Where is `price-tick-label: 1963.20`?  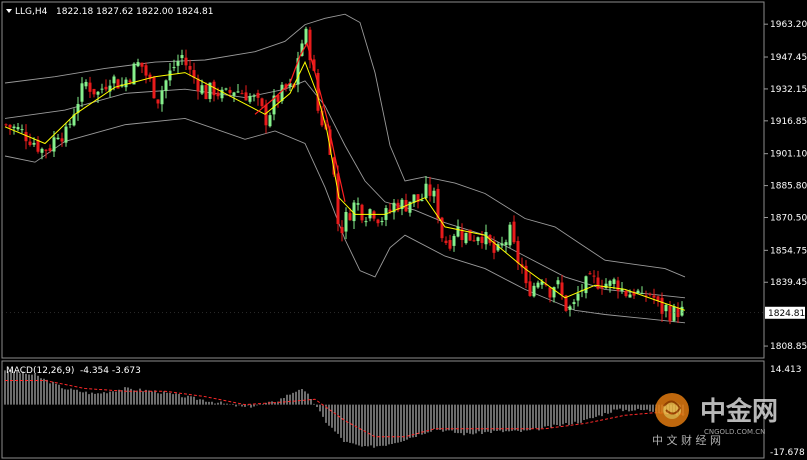
price-tick-label: 1963.20 is located at coordinates (788, 25).